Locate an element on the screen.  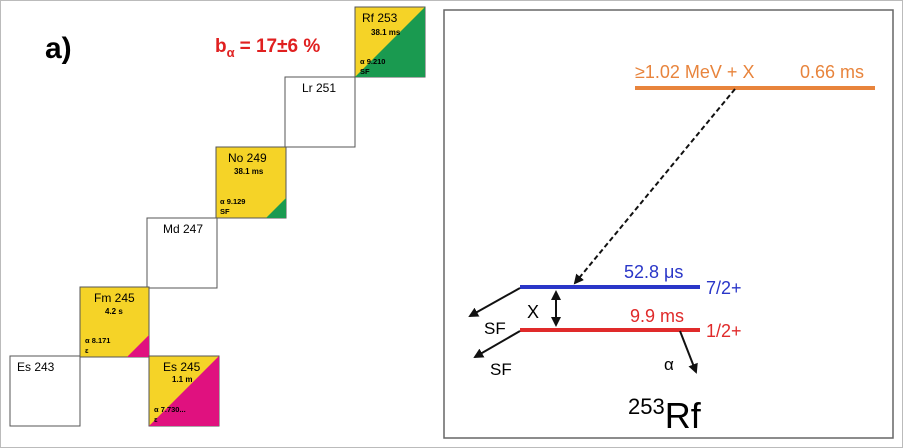
nuclide-box: Rf 253 38.1 ms α 9.210 SF is located at coordinates (390, 42).